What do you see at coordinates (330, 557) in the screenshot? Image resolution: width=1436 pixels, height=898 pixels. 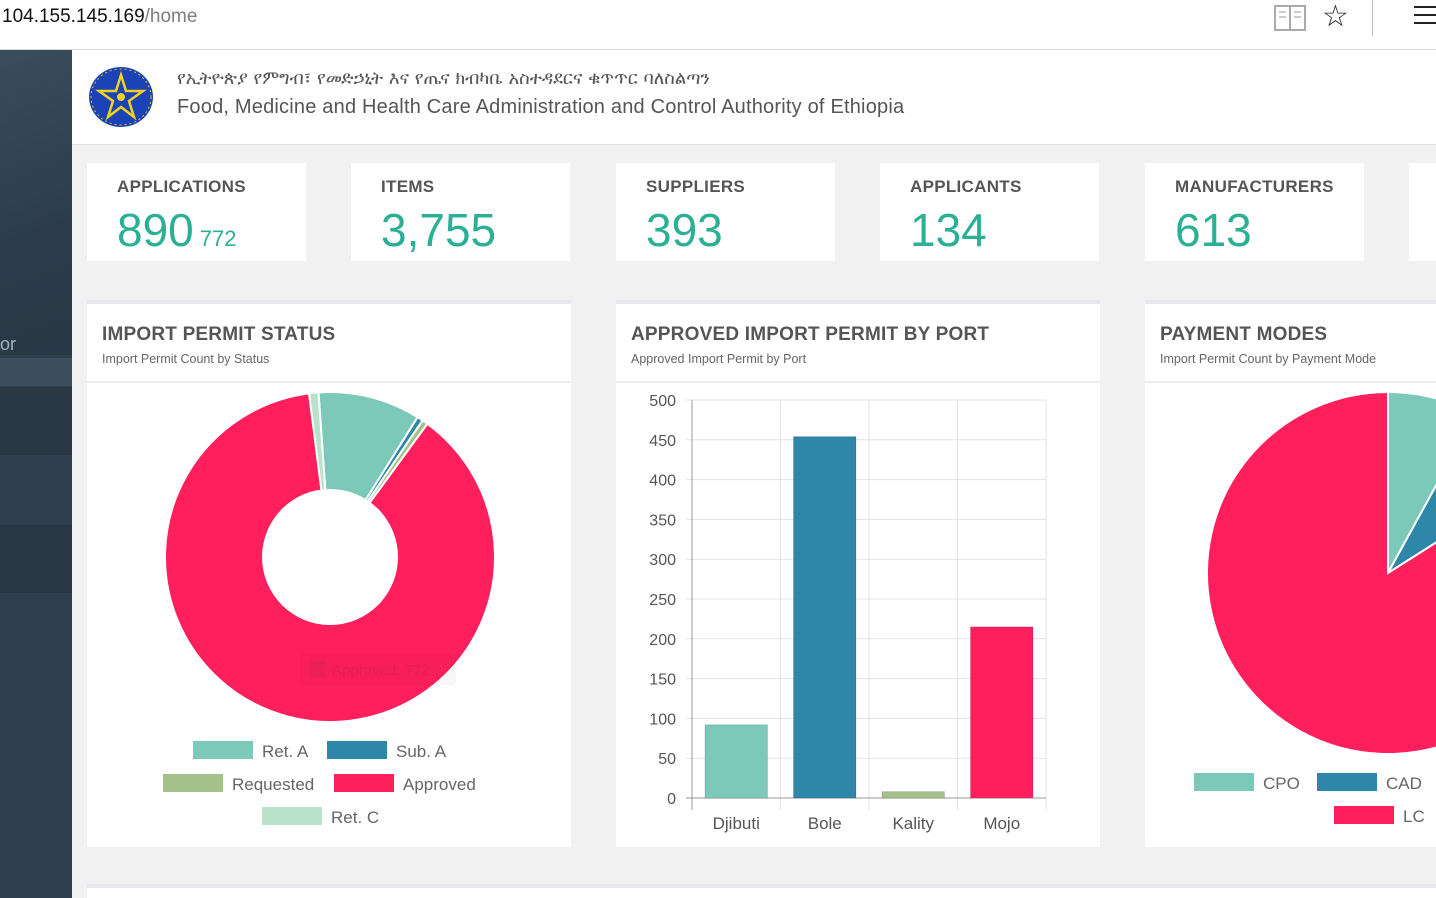 I see `donut-hole` at bounding box center [330, 557].